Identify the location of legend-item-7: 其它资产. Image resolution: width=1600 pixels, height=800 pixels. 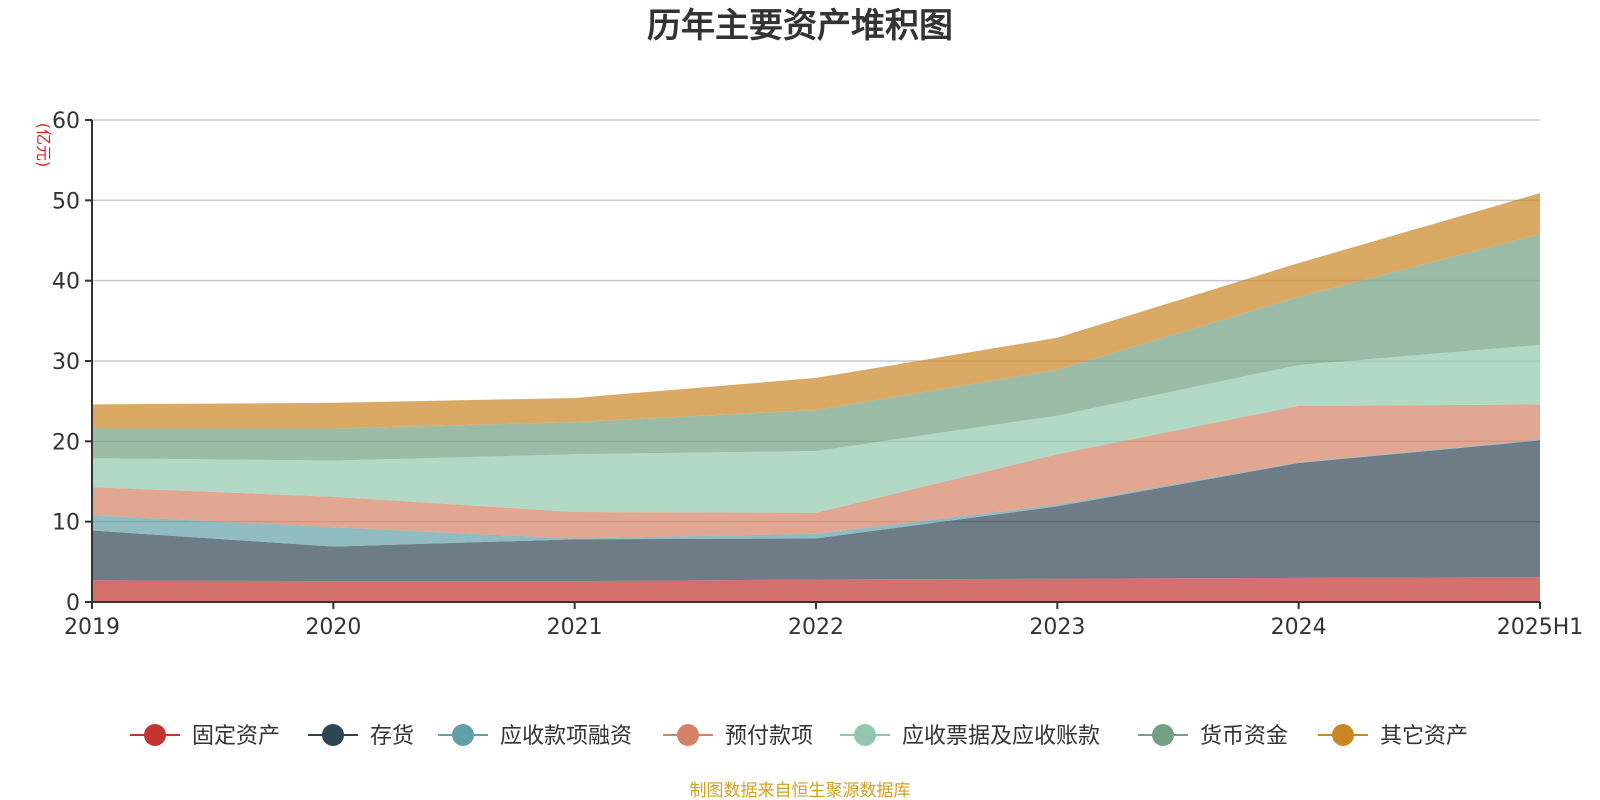
(1393, 736).